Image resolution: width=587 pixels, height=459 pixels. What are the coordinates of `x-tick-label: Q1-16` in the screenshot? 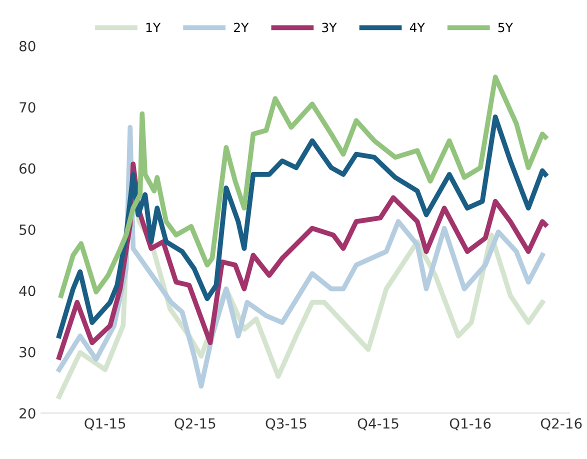 It's located at (470, 424).